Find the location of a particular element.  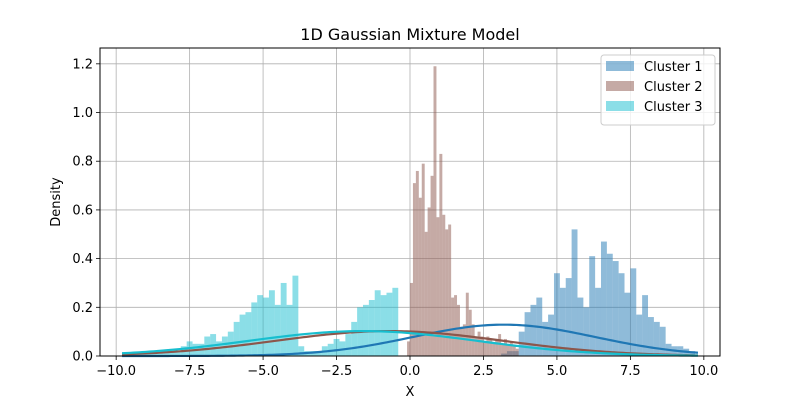

x-tick-label: 0.0 is located at coordinates (410, 371).